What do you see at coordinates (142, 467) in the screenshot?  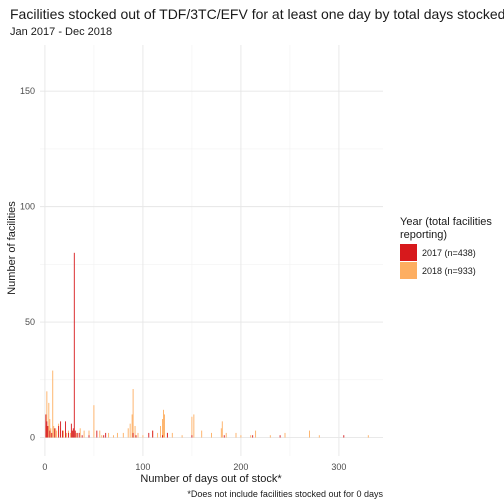 I see `x-tick-label: 100` at bounding box center [142, 467].